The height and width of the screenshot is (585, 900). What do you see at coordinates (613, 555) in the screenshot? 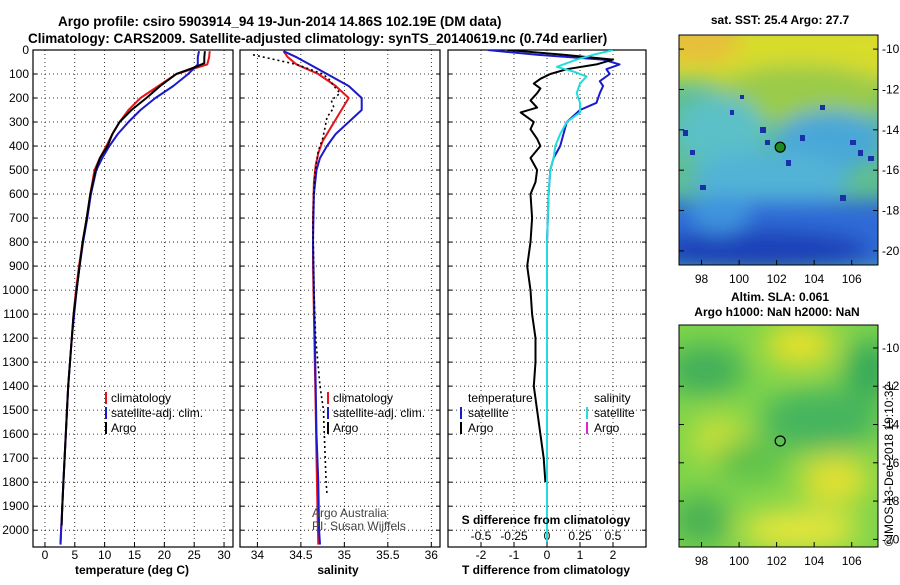
I see `x-tick-label: 2` at bounding box center [613, 555].